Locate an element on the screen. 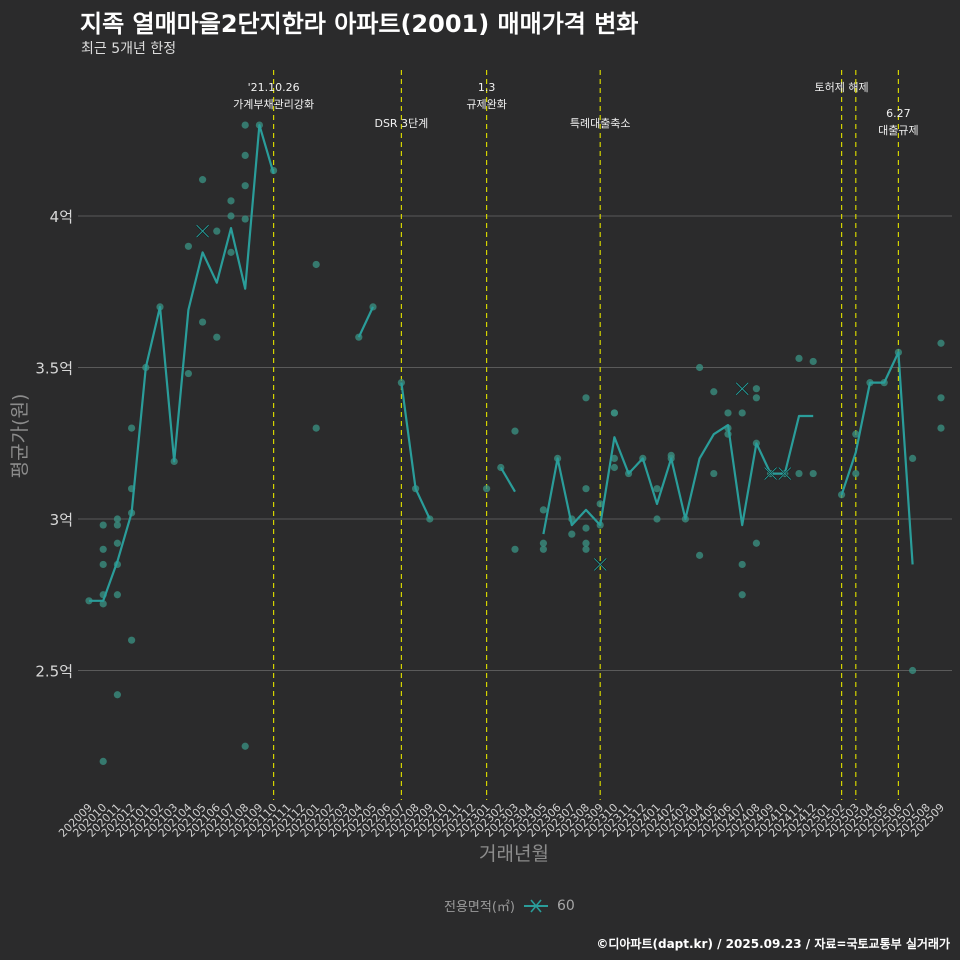 The height and width of the screenshot is (960, 960). legend-value: 60 is located at coordinates (565, 905).